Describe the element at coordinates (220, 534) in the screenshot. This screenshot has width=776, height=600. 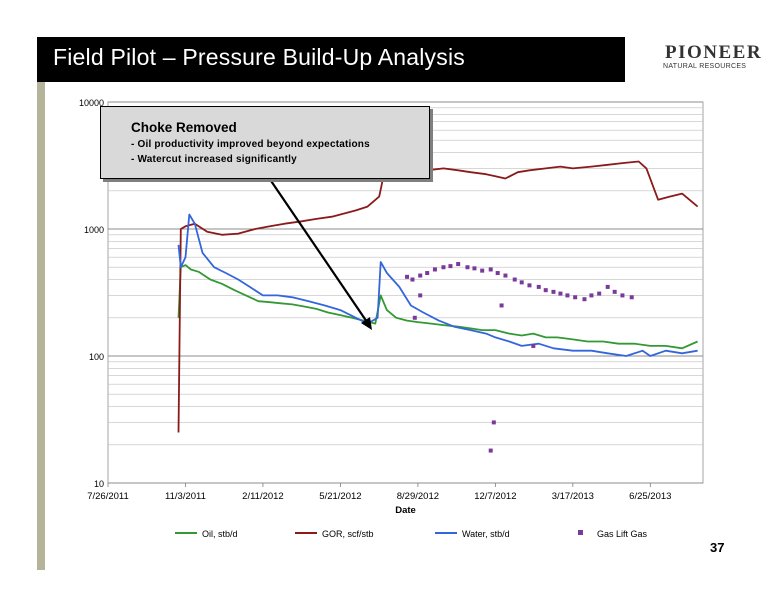
I see `legend-label: Oil, stb/d` at that location.